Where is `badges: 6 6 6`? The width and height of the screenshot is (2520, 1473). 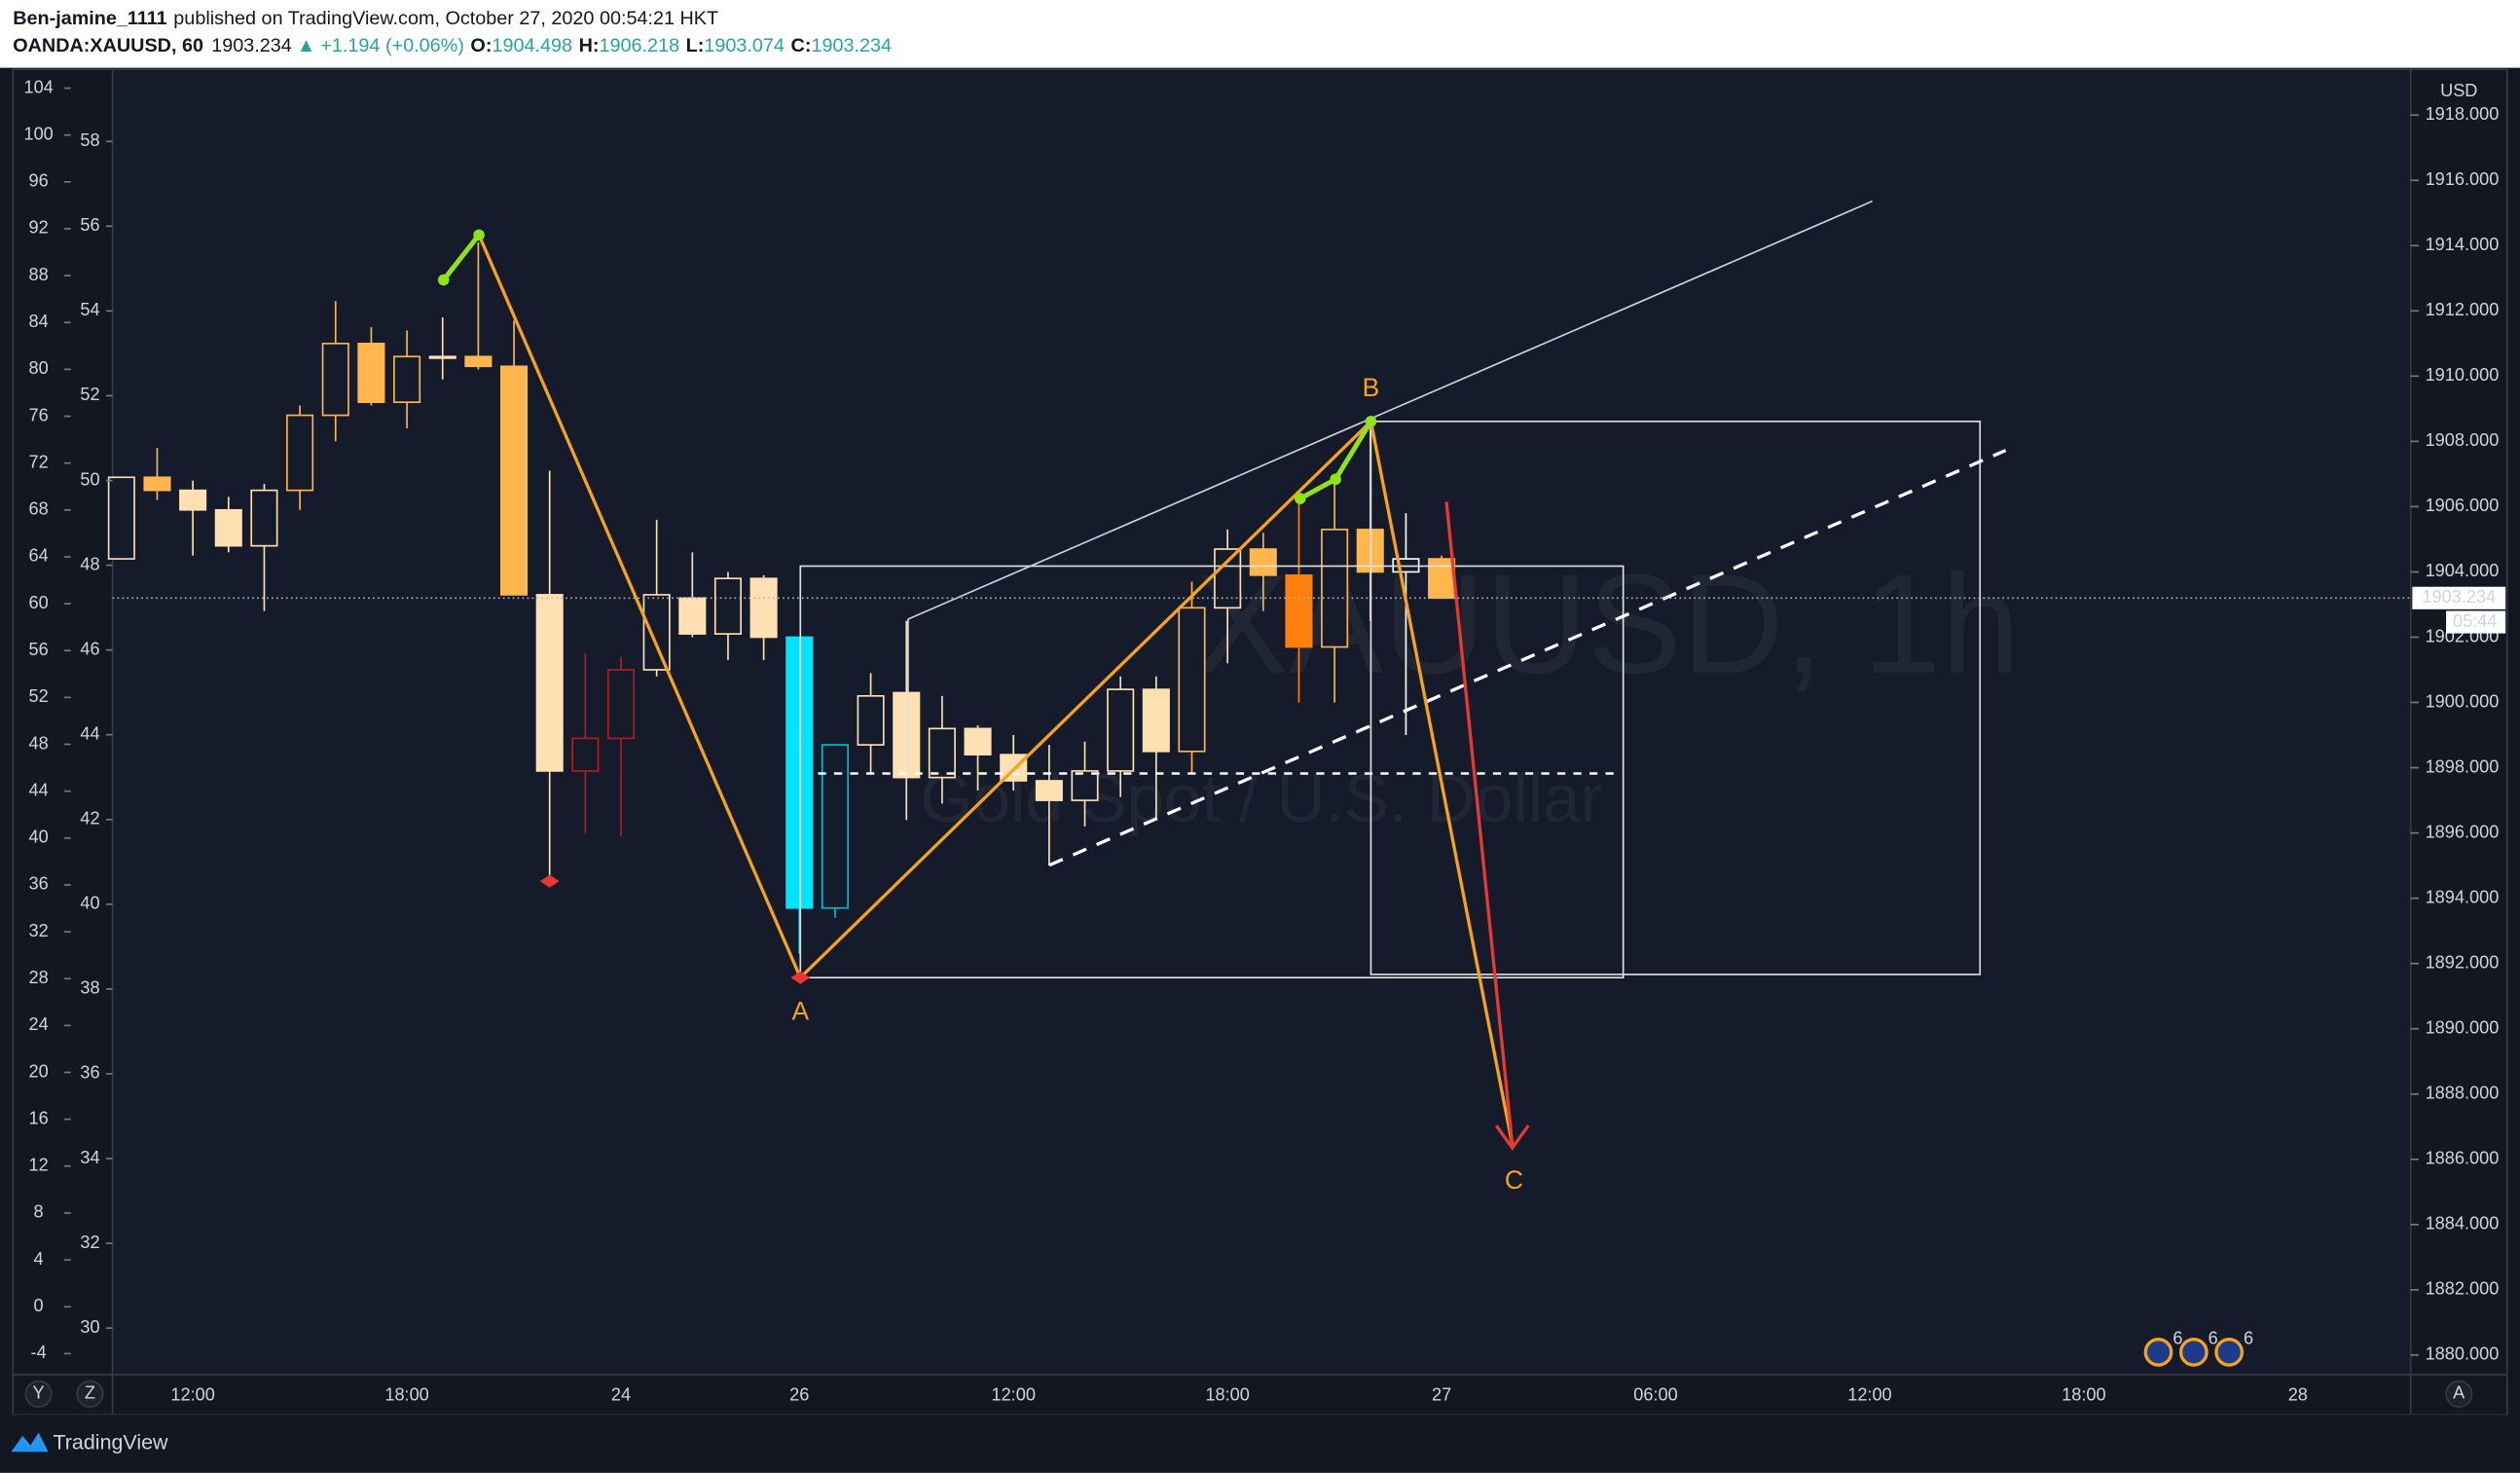 badges: 6 6 6 is located at coordinates (2198, 1347).